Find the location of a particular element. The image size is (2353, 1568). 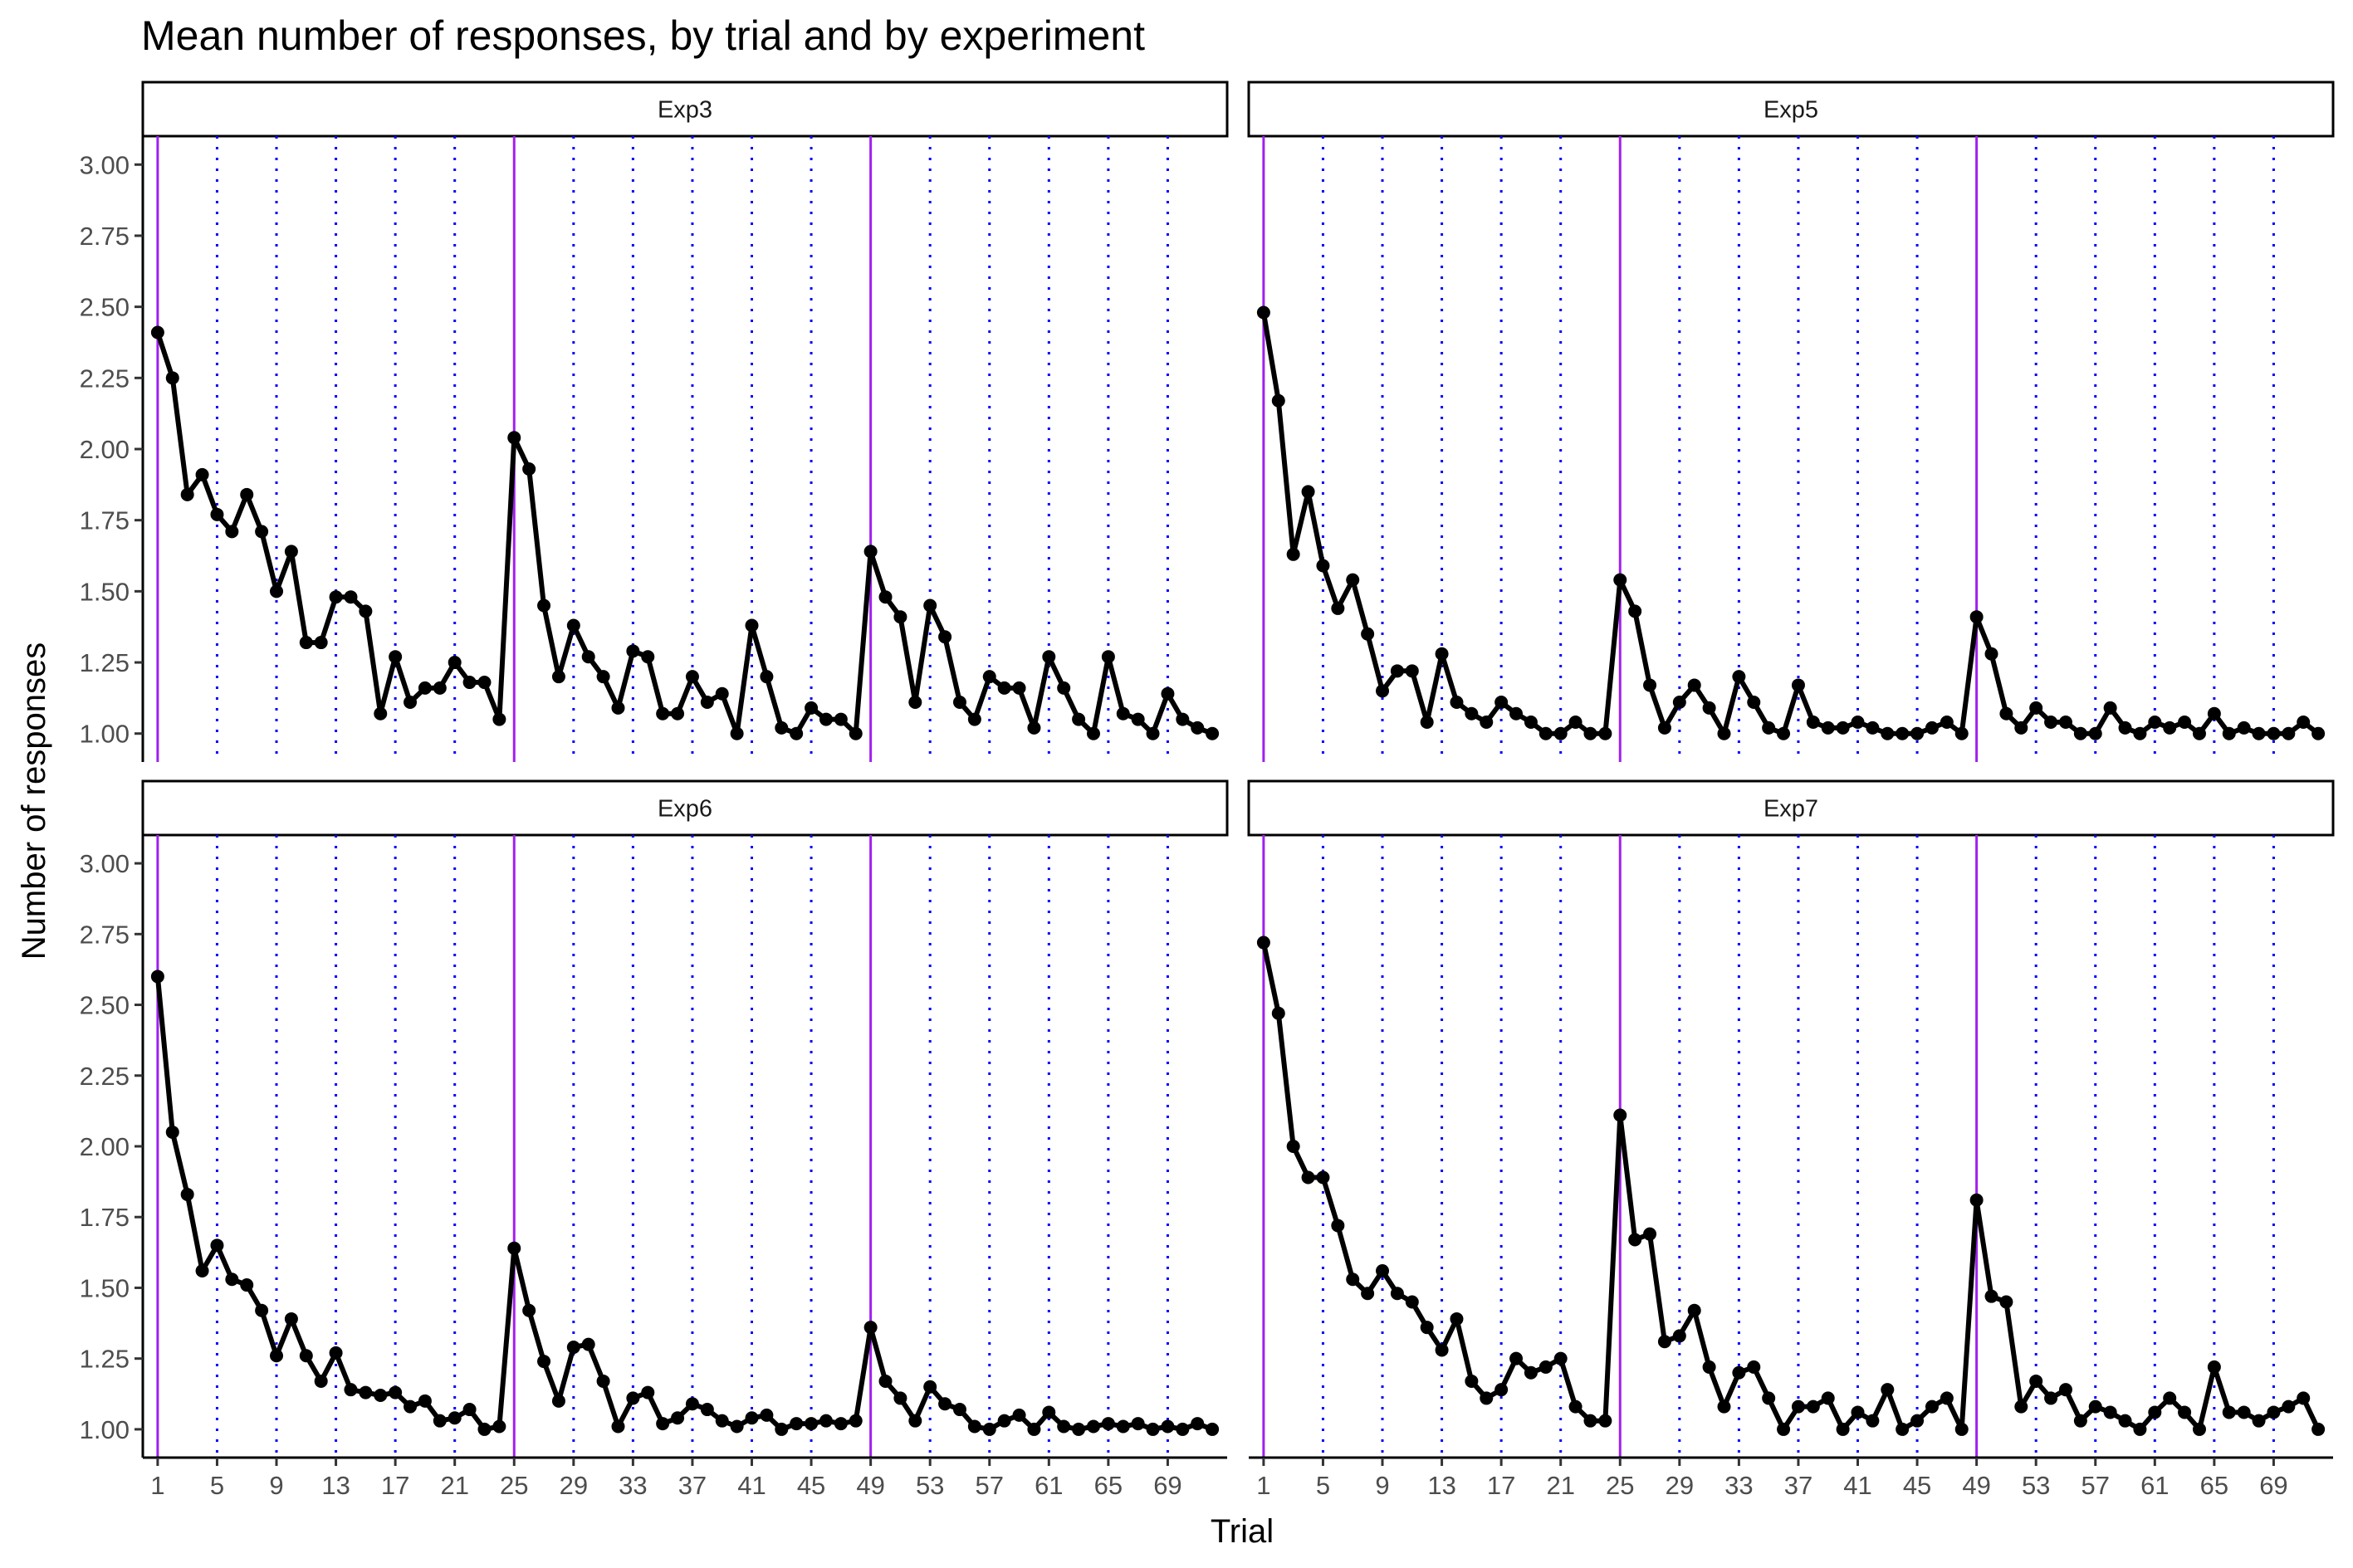

x-tick-label: 1 is located at coordinates (1263, 1485).